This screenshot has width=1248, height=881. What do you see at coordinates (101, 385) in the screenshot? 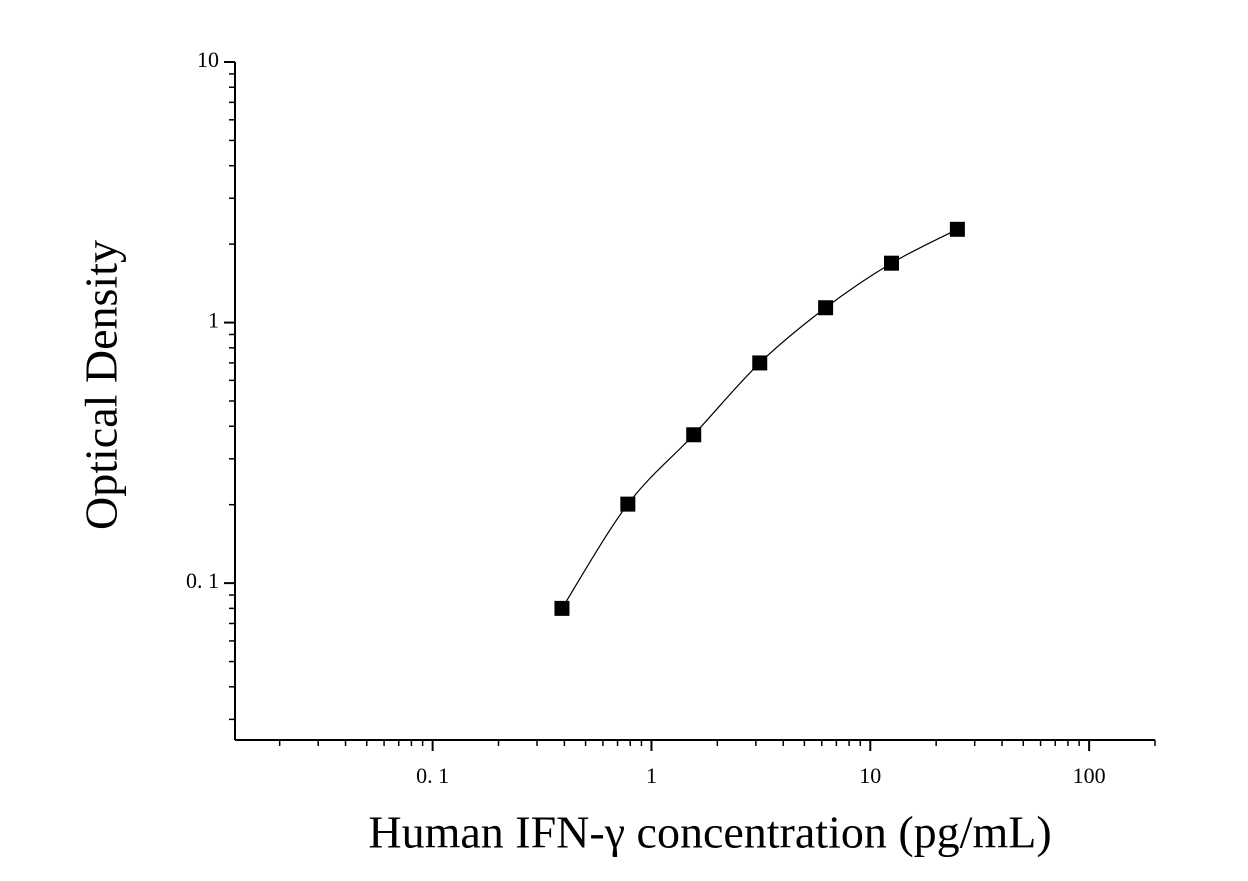
I see `y-axis-title: Optical Density` at bounding box center [101, 385].